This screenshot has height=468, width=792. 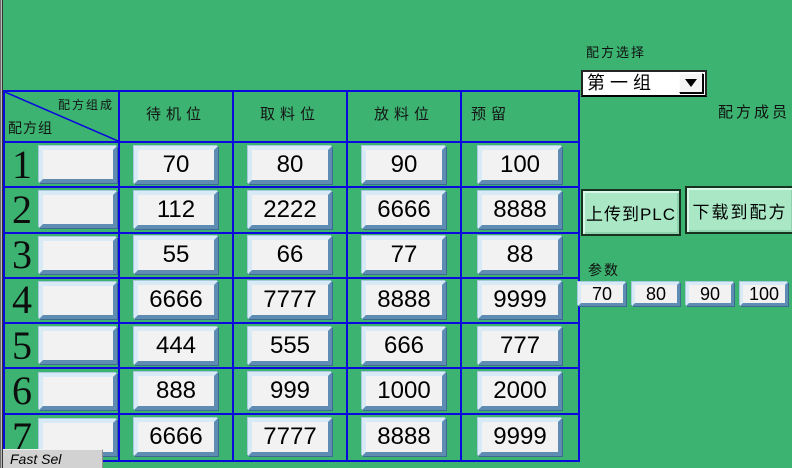 I want to click on column-header-standby: 待机位, so click(x=177, y=117).